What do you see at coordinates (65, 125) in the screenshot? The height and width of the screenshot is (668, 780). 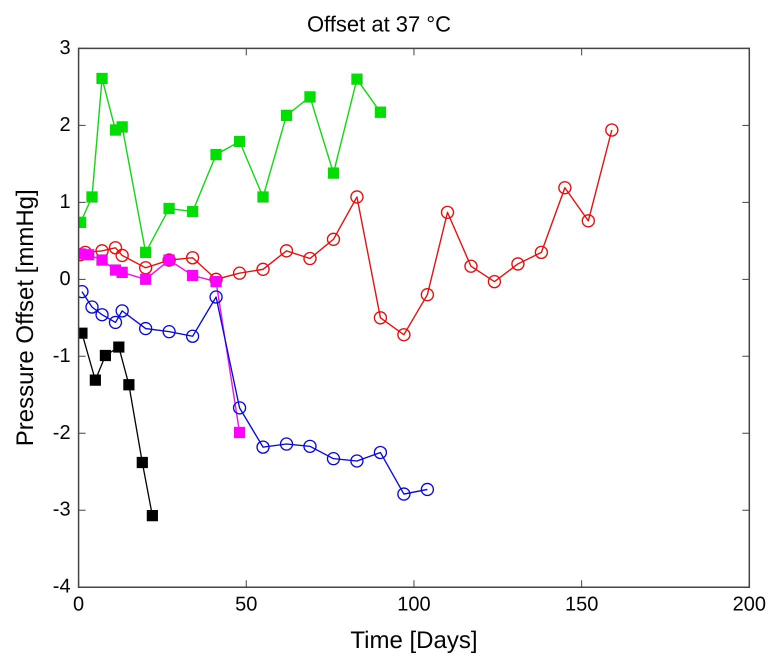 I see `y-tick-label: 2` at bounding box center [65, 125].